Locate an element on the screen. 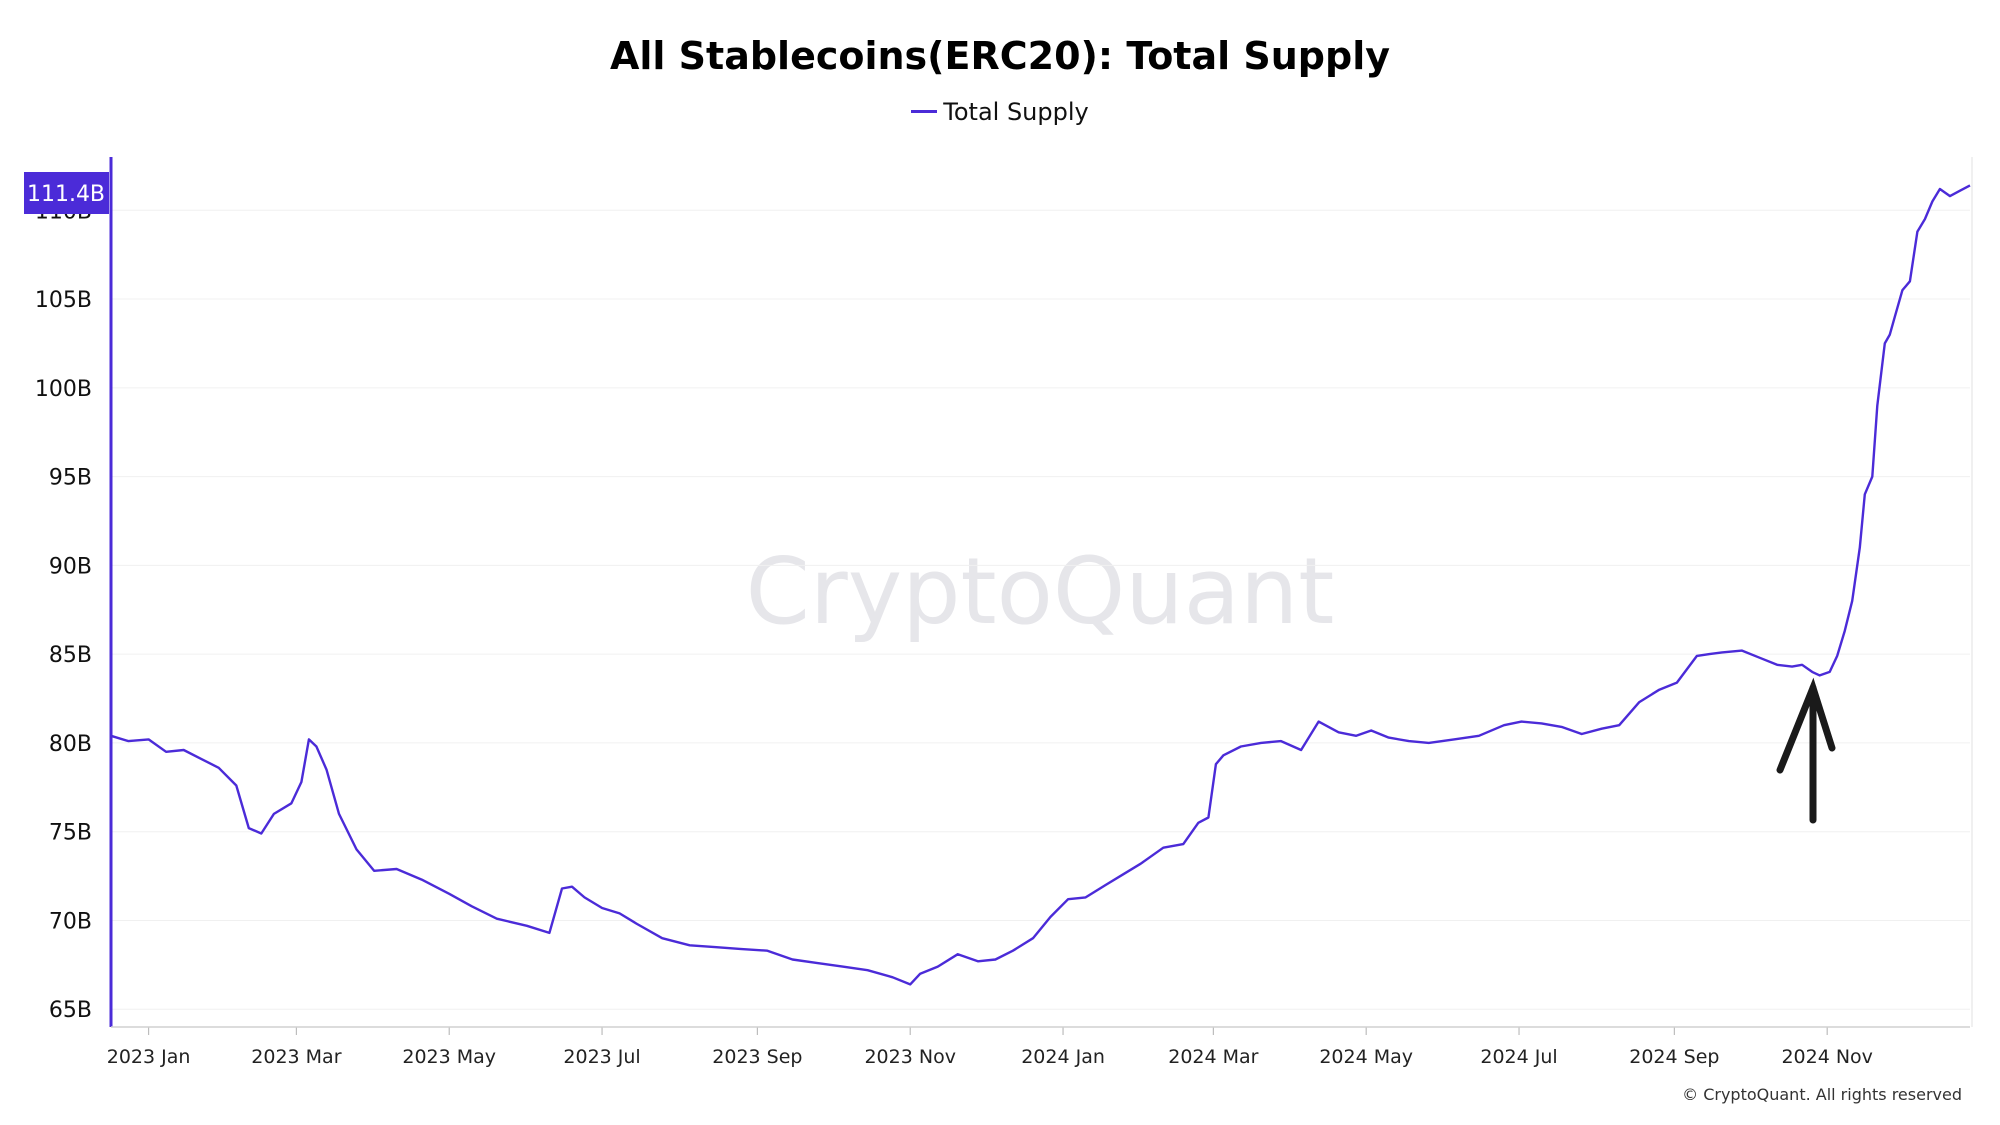 The height and width of the screenshot is (1125, 2000). legend-label: Total Supply is located at coordinates (1016, 112).